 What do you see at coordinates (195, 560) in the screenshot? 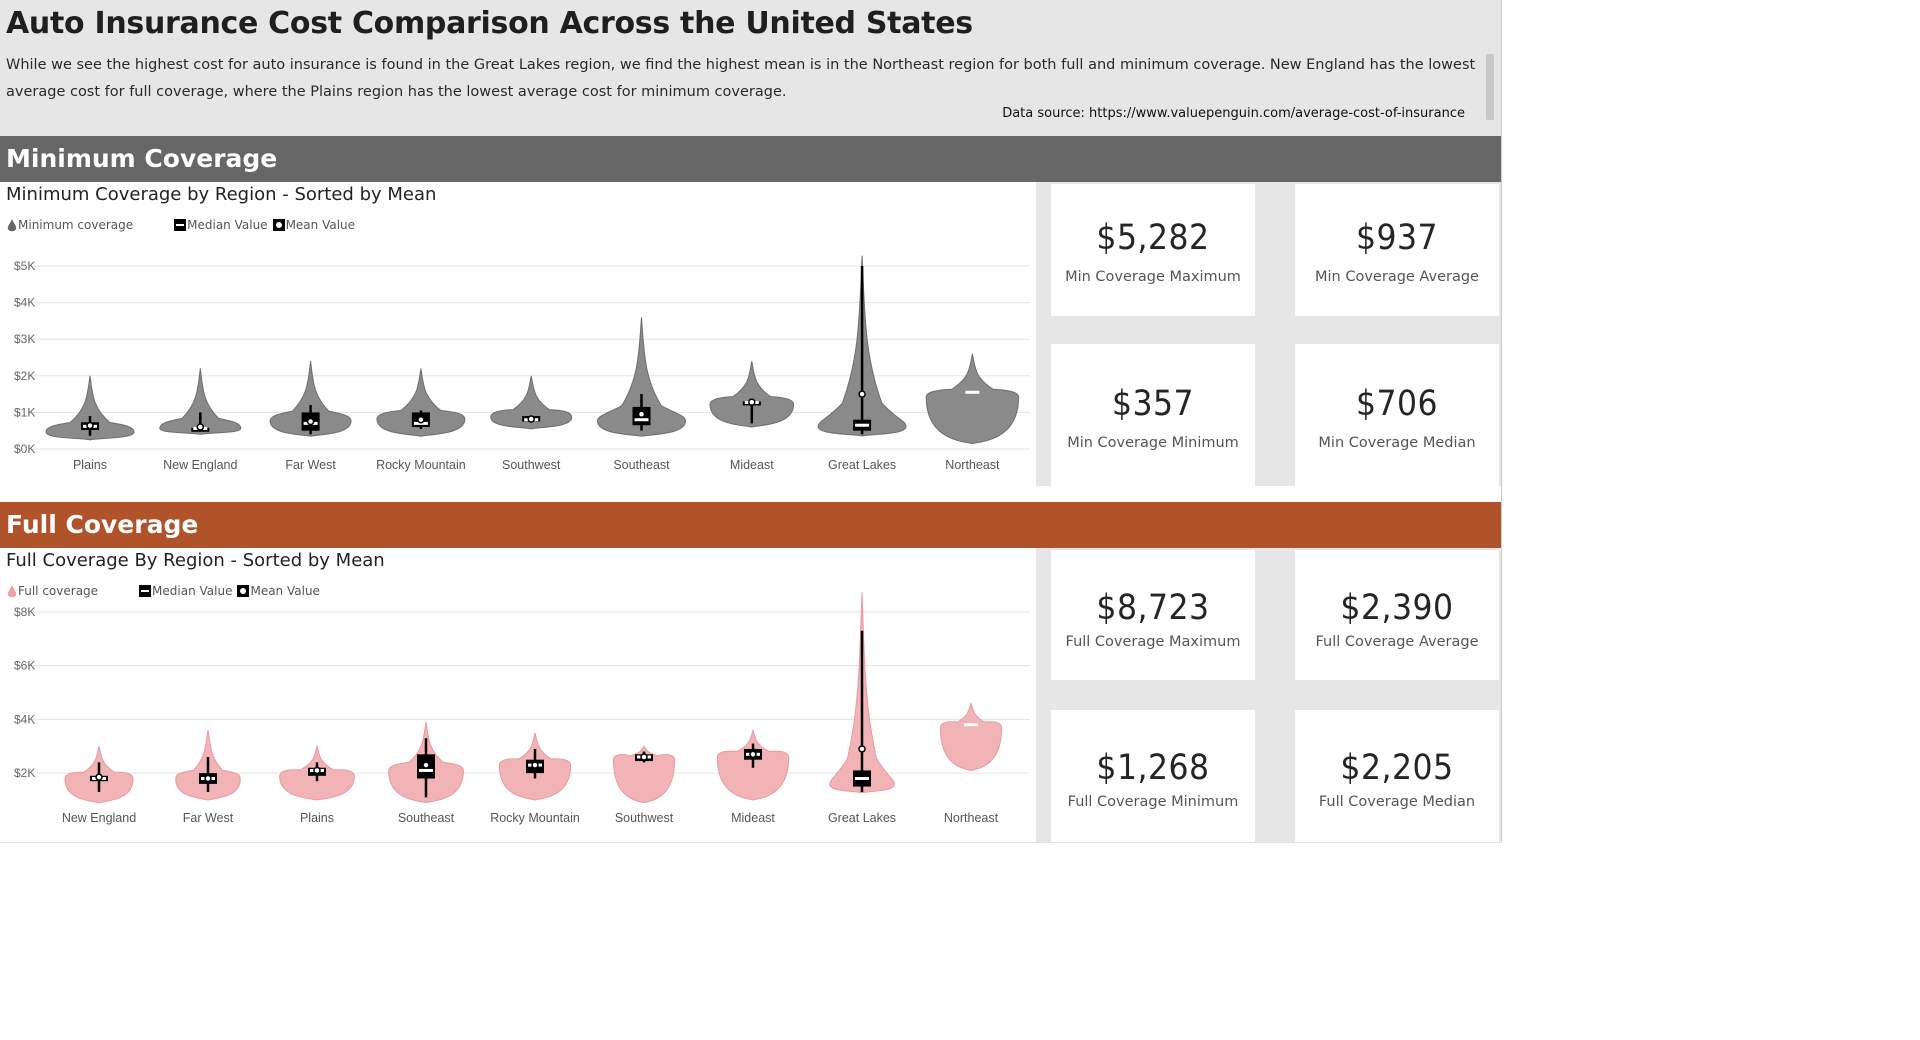
I see `full-chart-title: Full Coverage By Region - Sorted by Mean` at bounding box center [195, 560].